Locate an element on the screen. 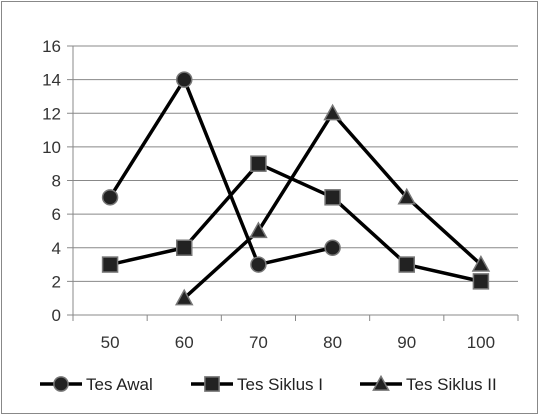  y-tick-label: 2 is located at coordinates (56, 281).